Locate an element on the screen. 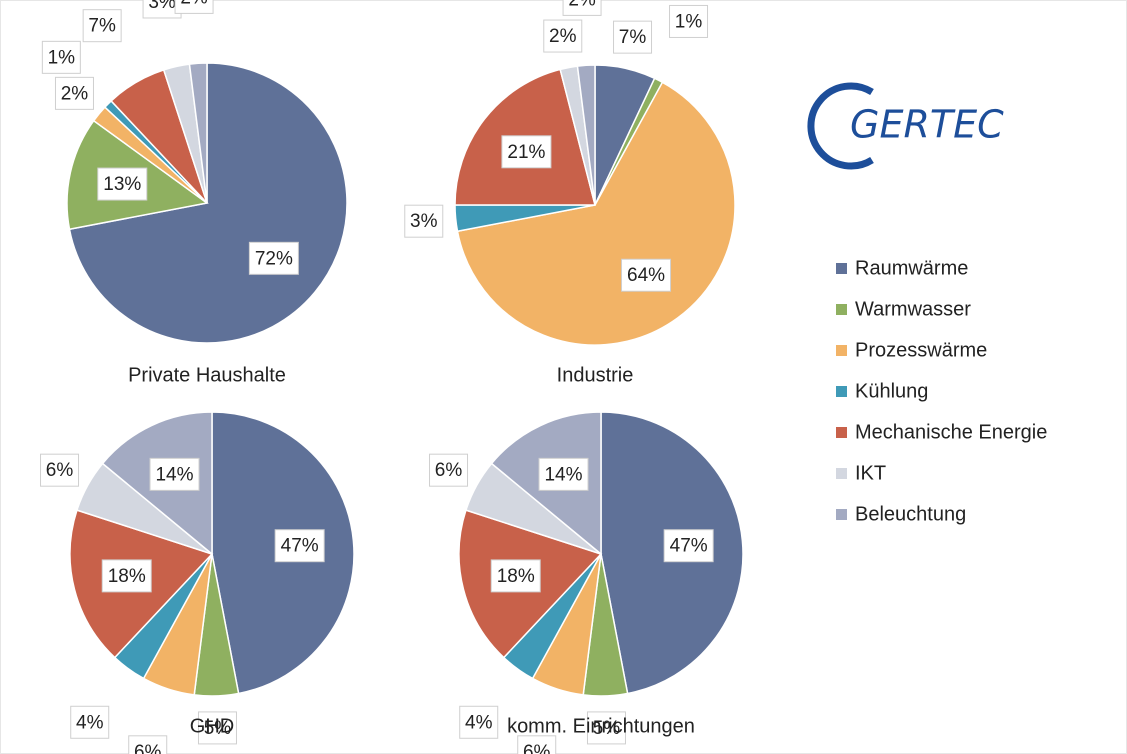  pie-title: Private Haushalte is located at coordinates (207, 375).